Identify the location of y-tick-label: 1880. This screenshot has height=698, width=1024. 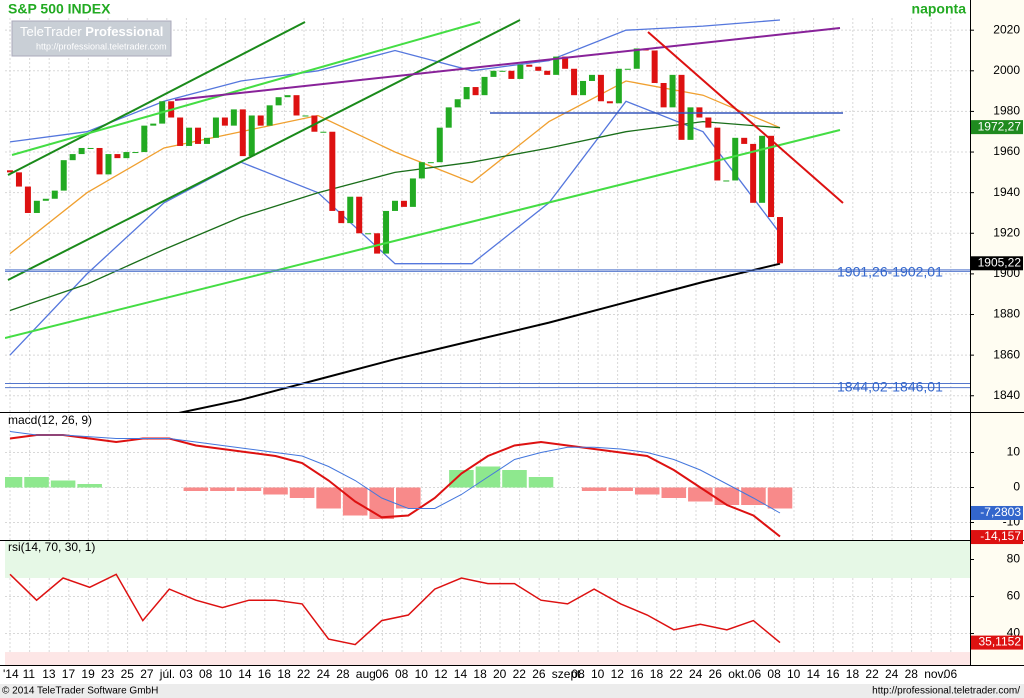
(1006, 314).